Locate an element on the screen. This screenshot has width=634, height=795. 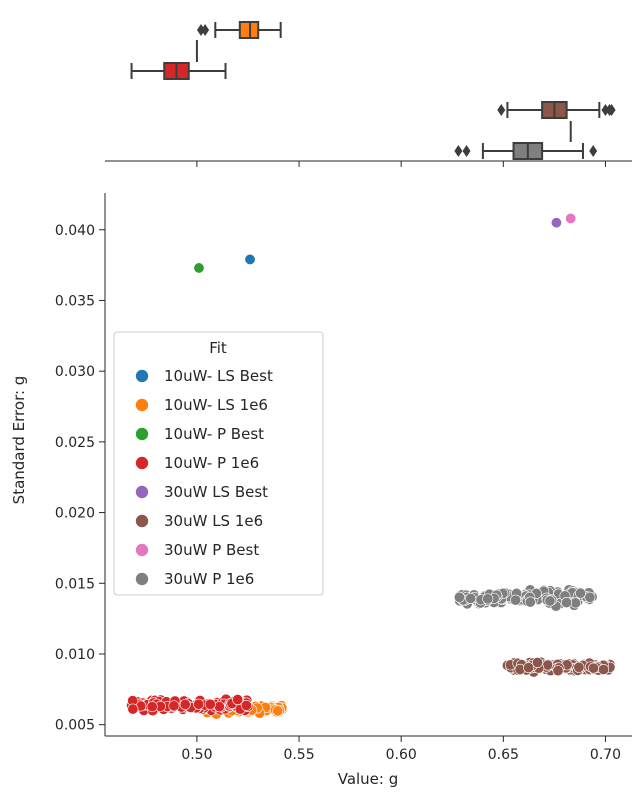
legend-label: 10uW- P Best is located at coordinates (214, 434).